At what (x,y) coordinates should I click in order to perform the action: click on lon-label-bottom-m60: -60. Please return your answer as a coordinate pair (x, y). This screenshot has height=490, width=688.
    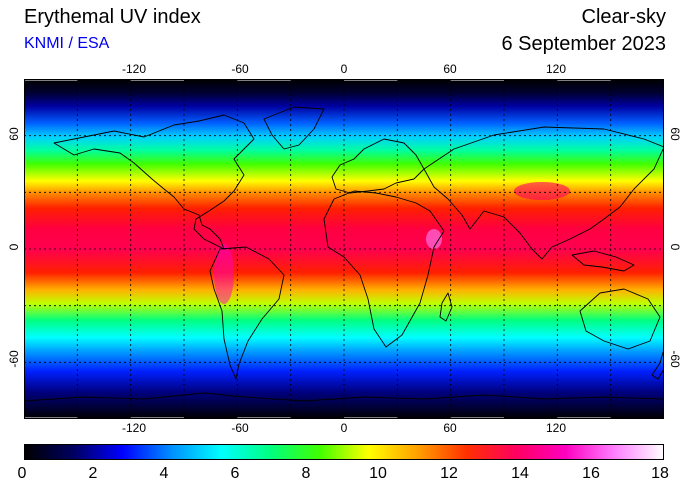
    Looking at the image, I should click on (240, 428).